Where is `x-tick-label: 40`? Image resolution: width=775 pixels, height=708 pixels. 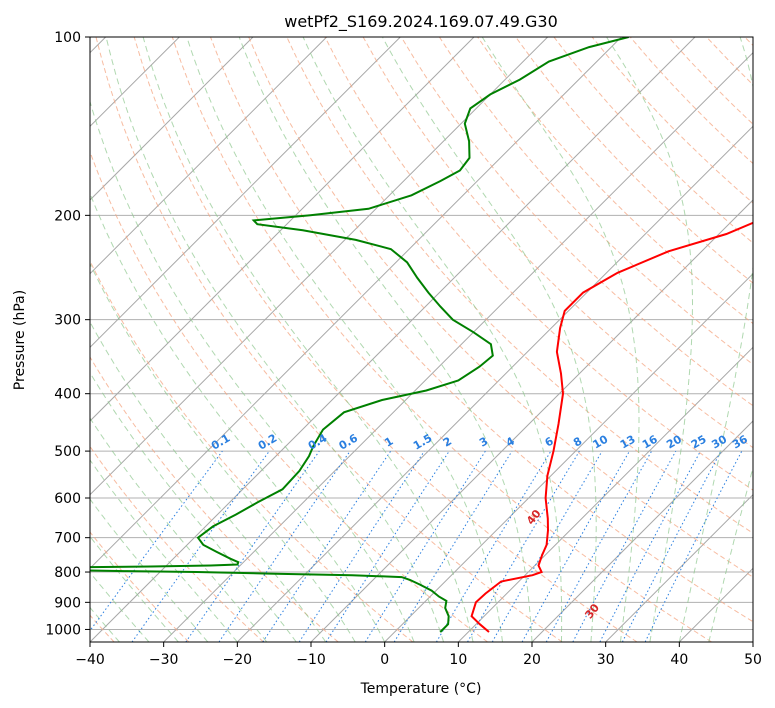
x-tick-label: 40 is located at coordinates (679, 660).